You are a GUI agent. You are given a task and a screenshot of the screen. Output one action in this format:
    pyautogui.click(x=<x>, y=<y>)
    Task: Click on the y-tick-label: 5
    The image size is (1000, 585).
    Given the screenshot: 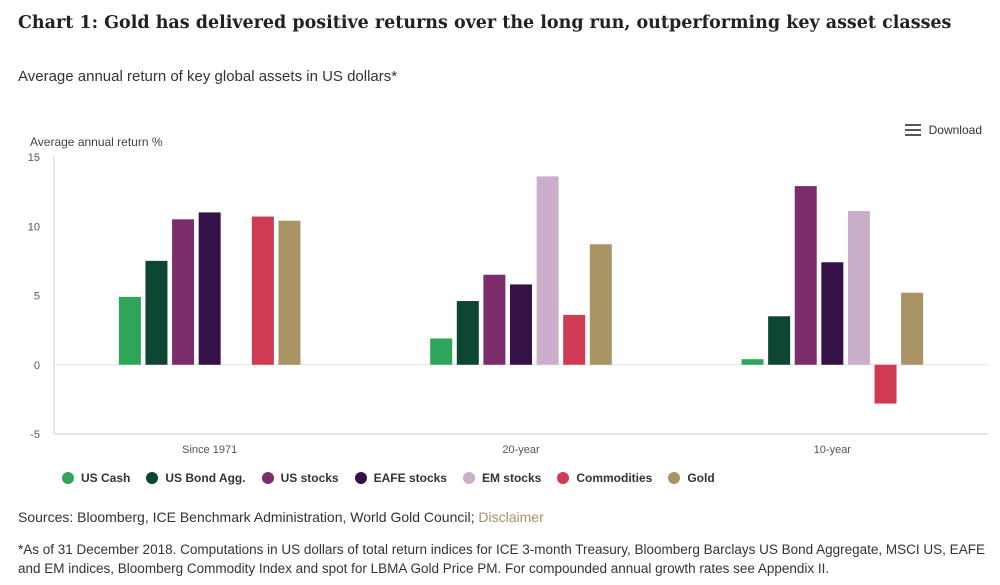 What is the action you would take?
    pyautogui.click(x=37, y=297)
    